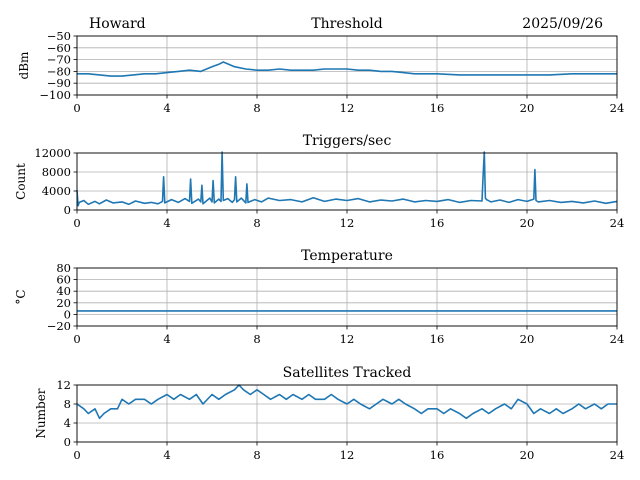 The height and width of the screenshot is (480, 640). What do you see at coordinates (59, 60) in the screenshot?
I see `y-tick-label: −70` at bounding box center [59, 60].